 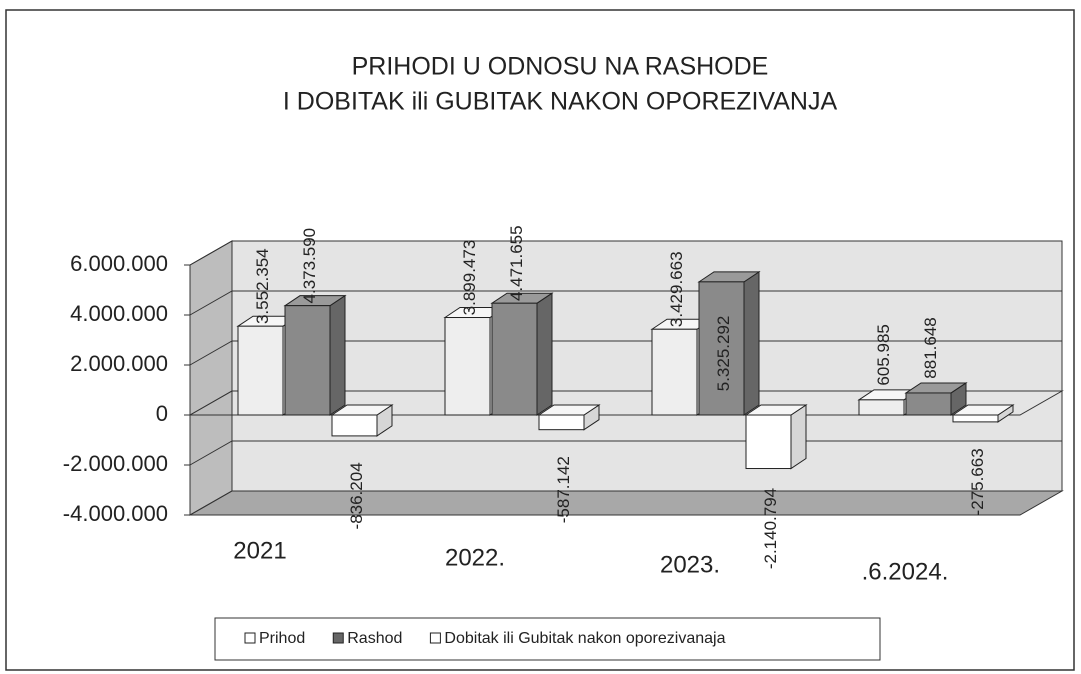 I want to click on x-tick-label: 2023., so click(x=690, y=564).